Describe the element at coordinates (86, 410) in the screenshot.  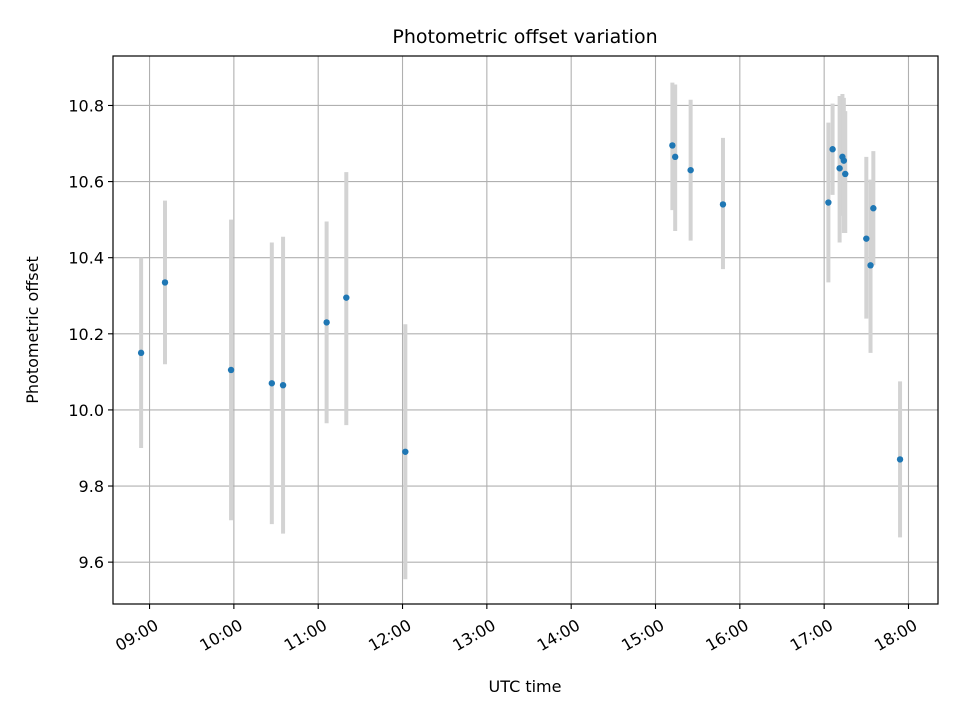
I see `y-tick-label: 10.0` at that location.